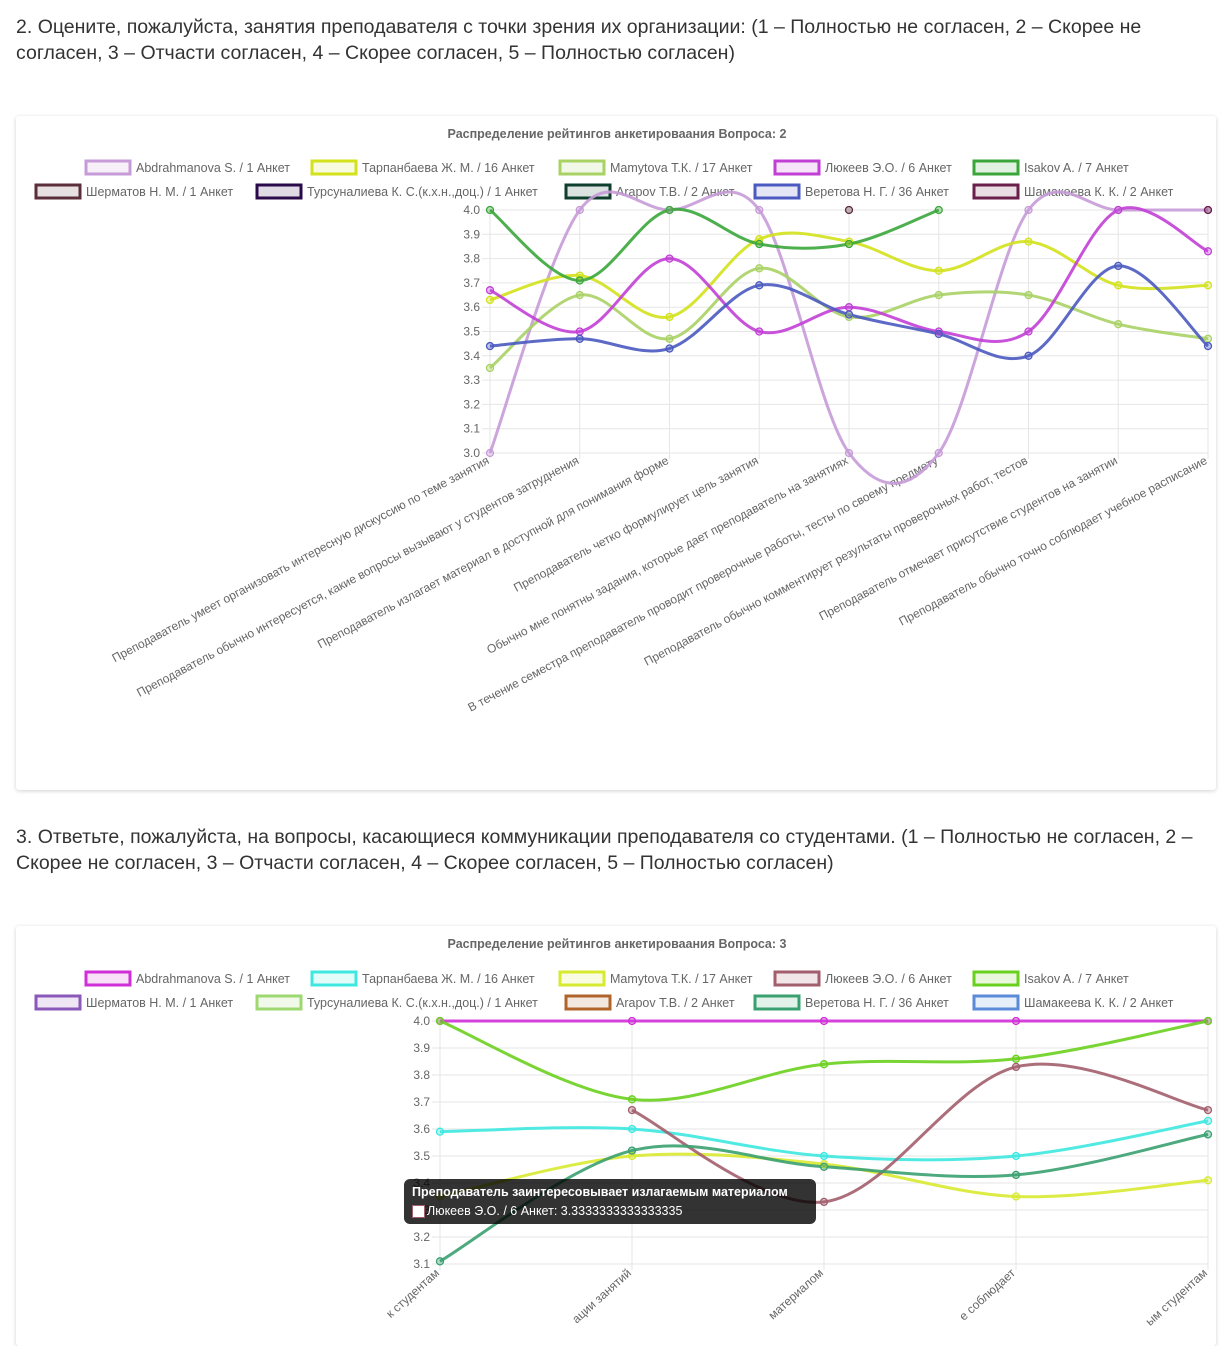 This screenshot has width=1226, height=1346. Describe the element at coordinates (1076, 168) in the screenshot. I see `chart2-legend-label: Isakov A. / 7 Анкет` at that location.